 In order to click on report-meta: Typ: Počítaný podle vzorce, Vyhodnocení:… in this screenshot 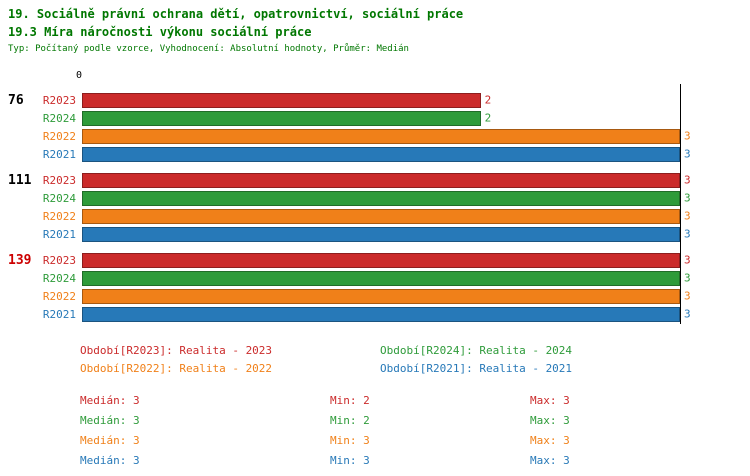, I will do `click(208, 49)`.